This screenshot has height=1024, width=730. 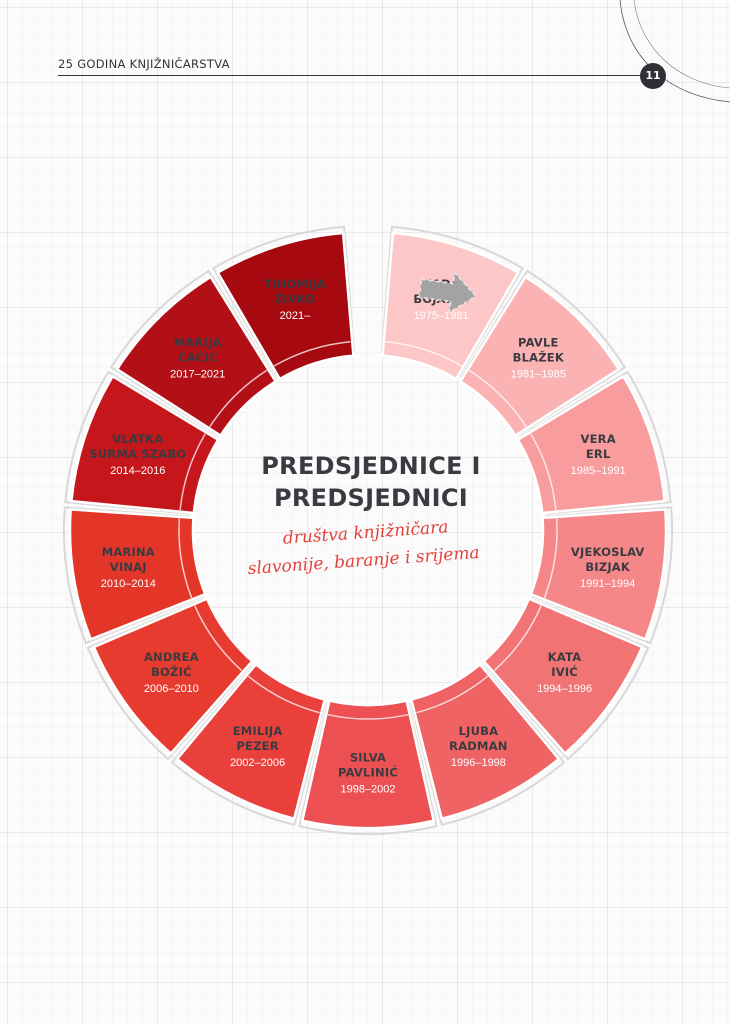 I want to click on president-years: 2014–2016, so click(x=137, y=471).